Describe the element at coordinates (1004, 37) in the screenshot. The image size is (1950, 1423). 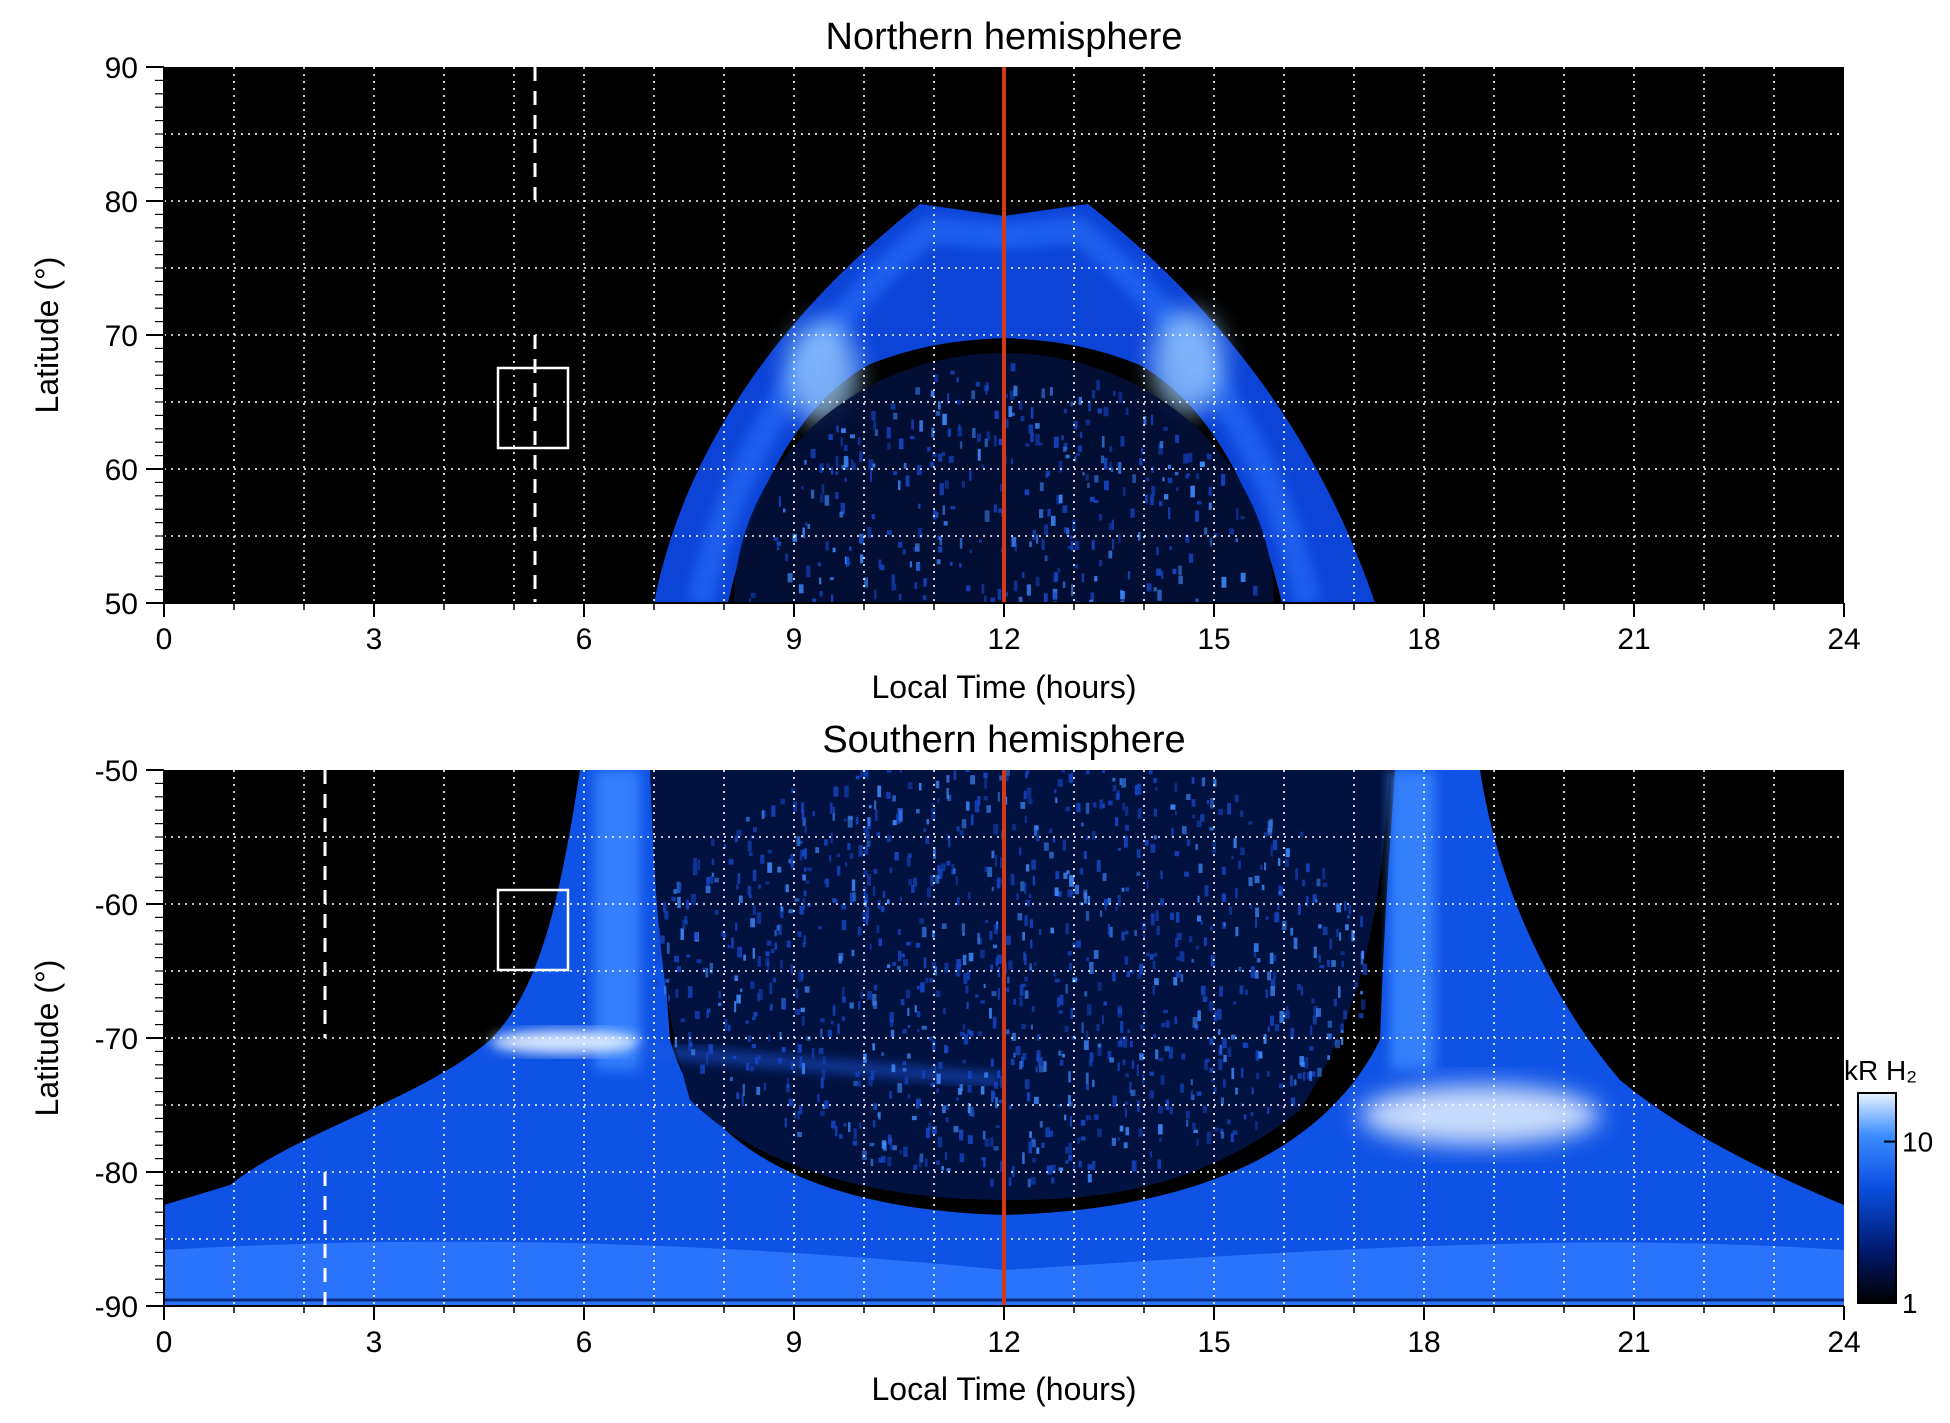
I see `northern-title: Northern hemisphere` at that location.